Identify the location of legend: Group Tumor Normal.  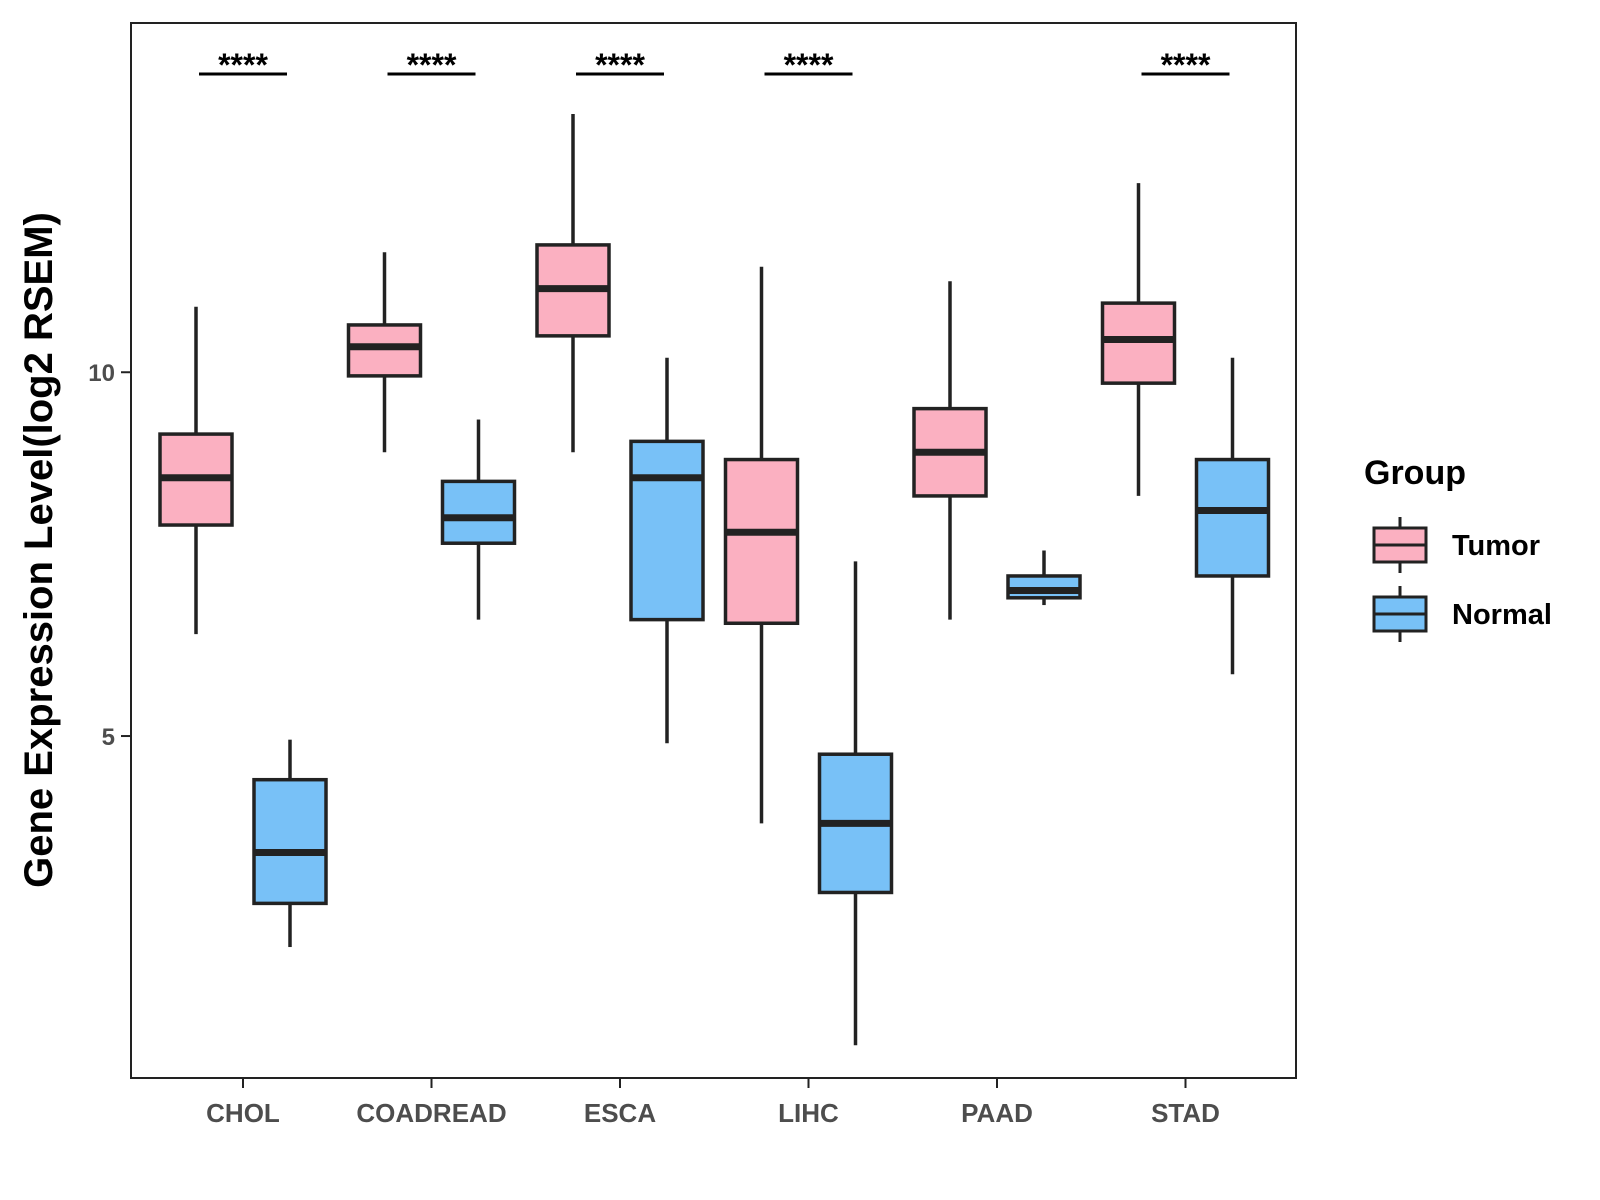
(1458, 548).